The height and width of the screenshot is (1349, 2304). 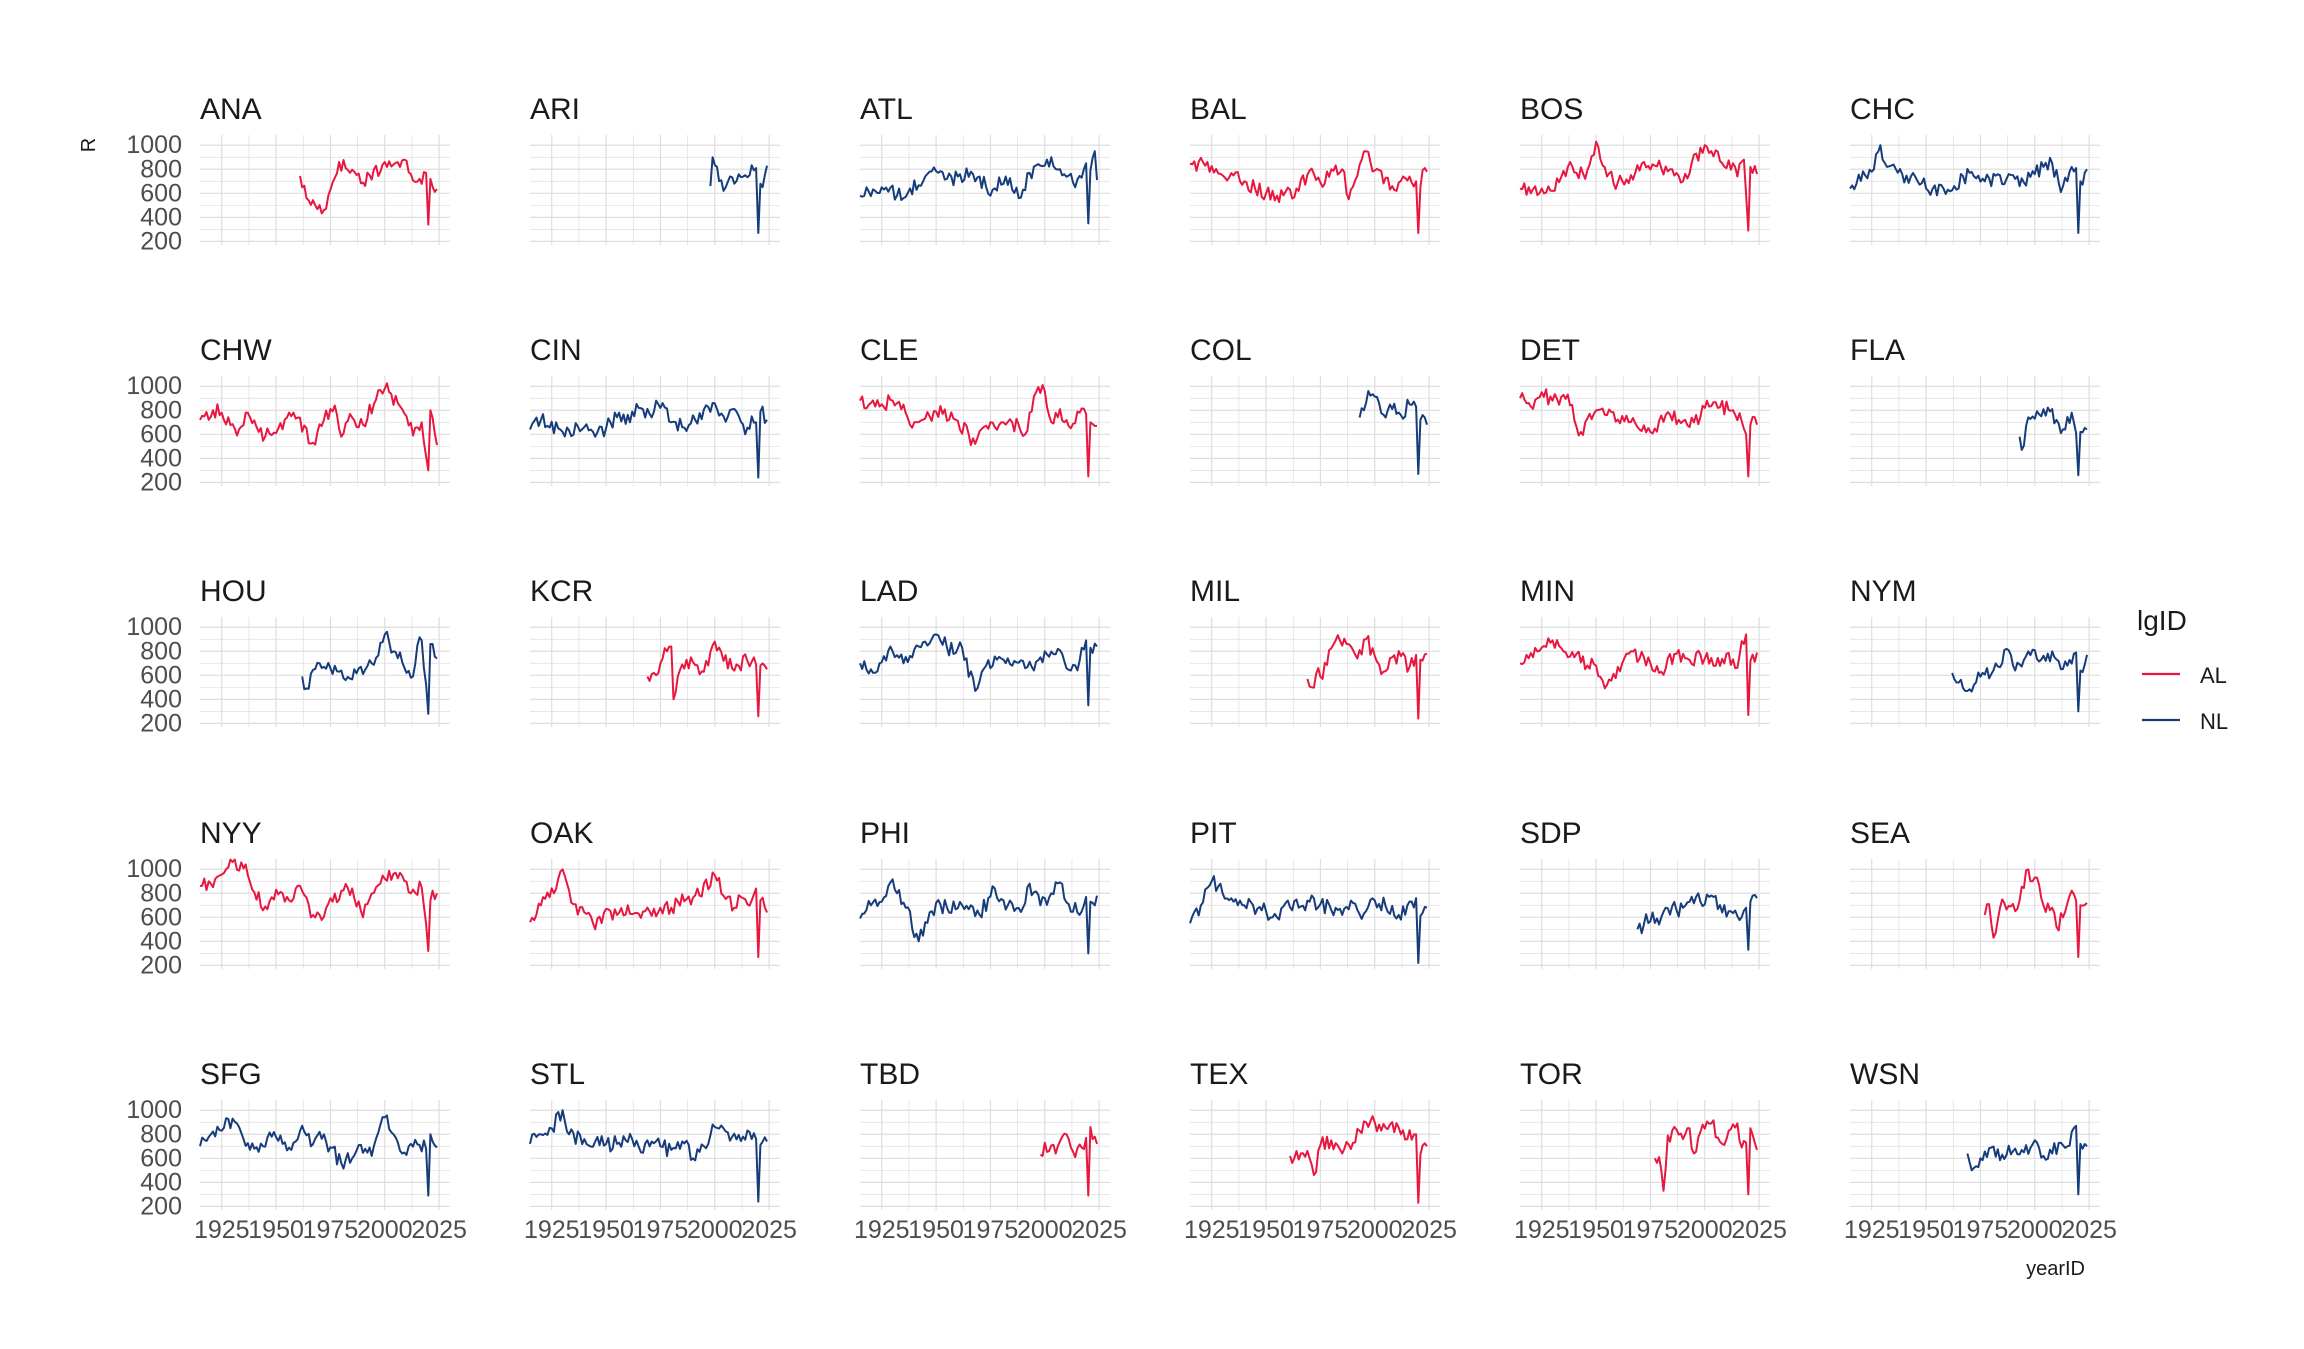 I want to click on panel-nym: NYM, so click(x=1975, y=651).